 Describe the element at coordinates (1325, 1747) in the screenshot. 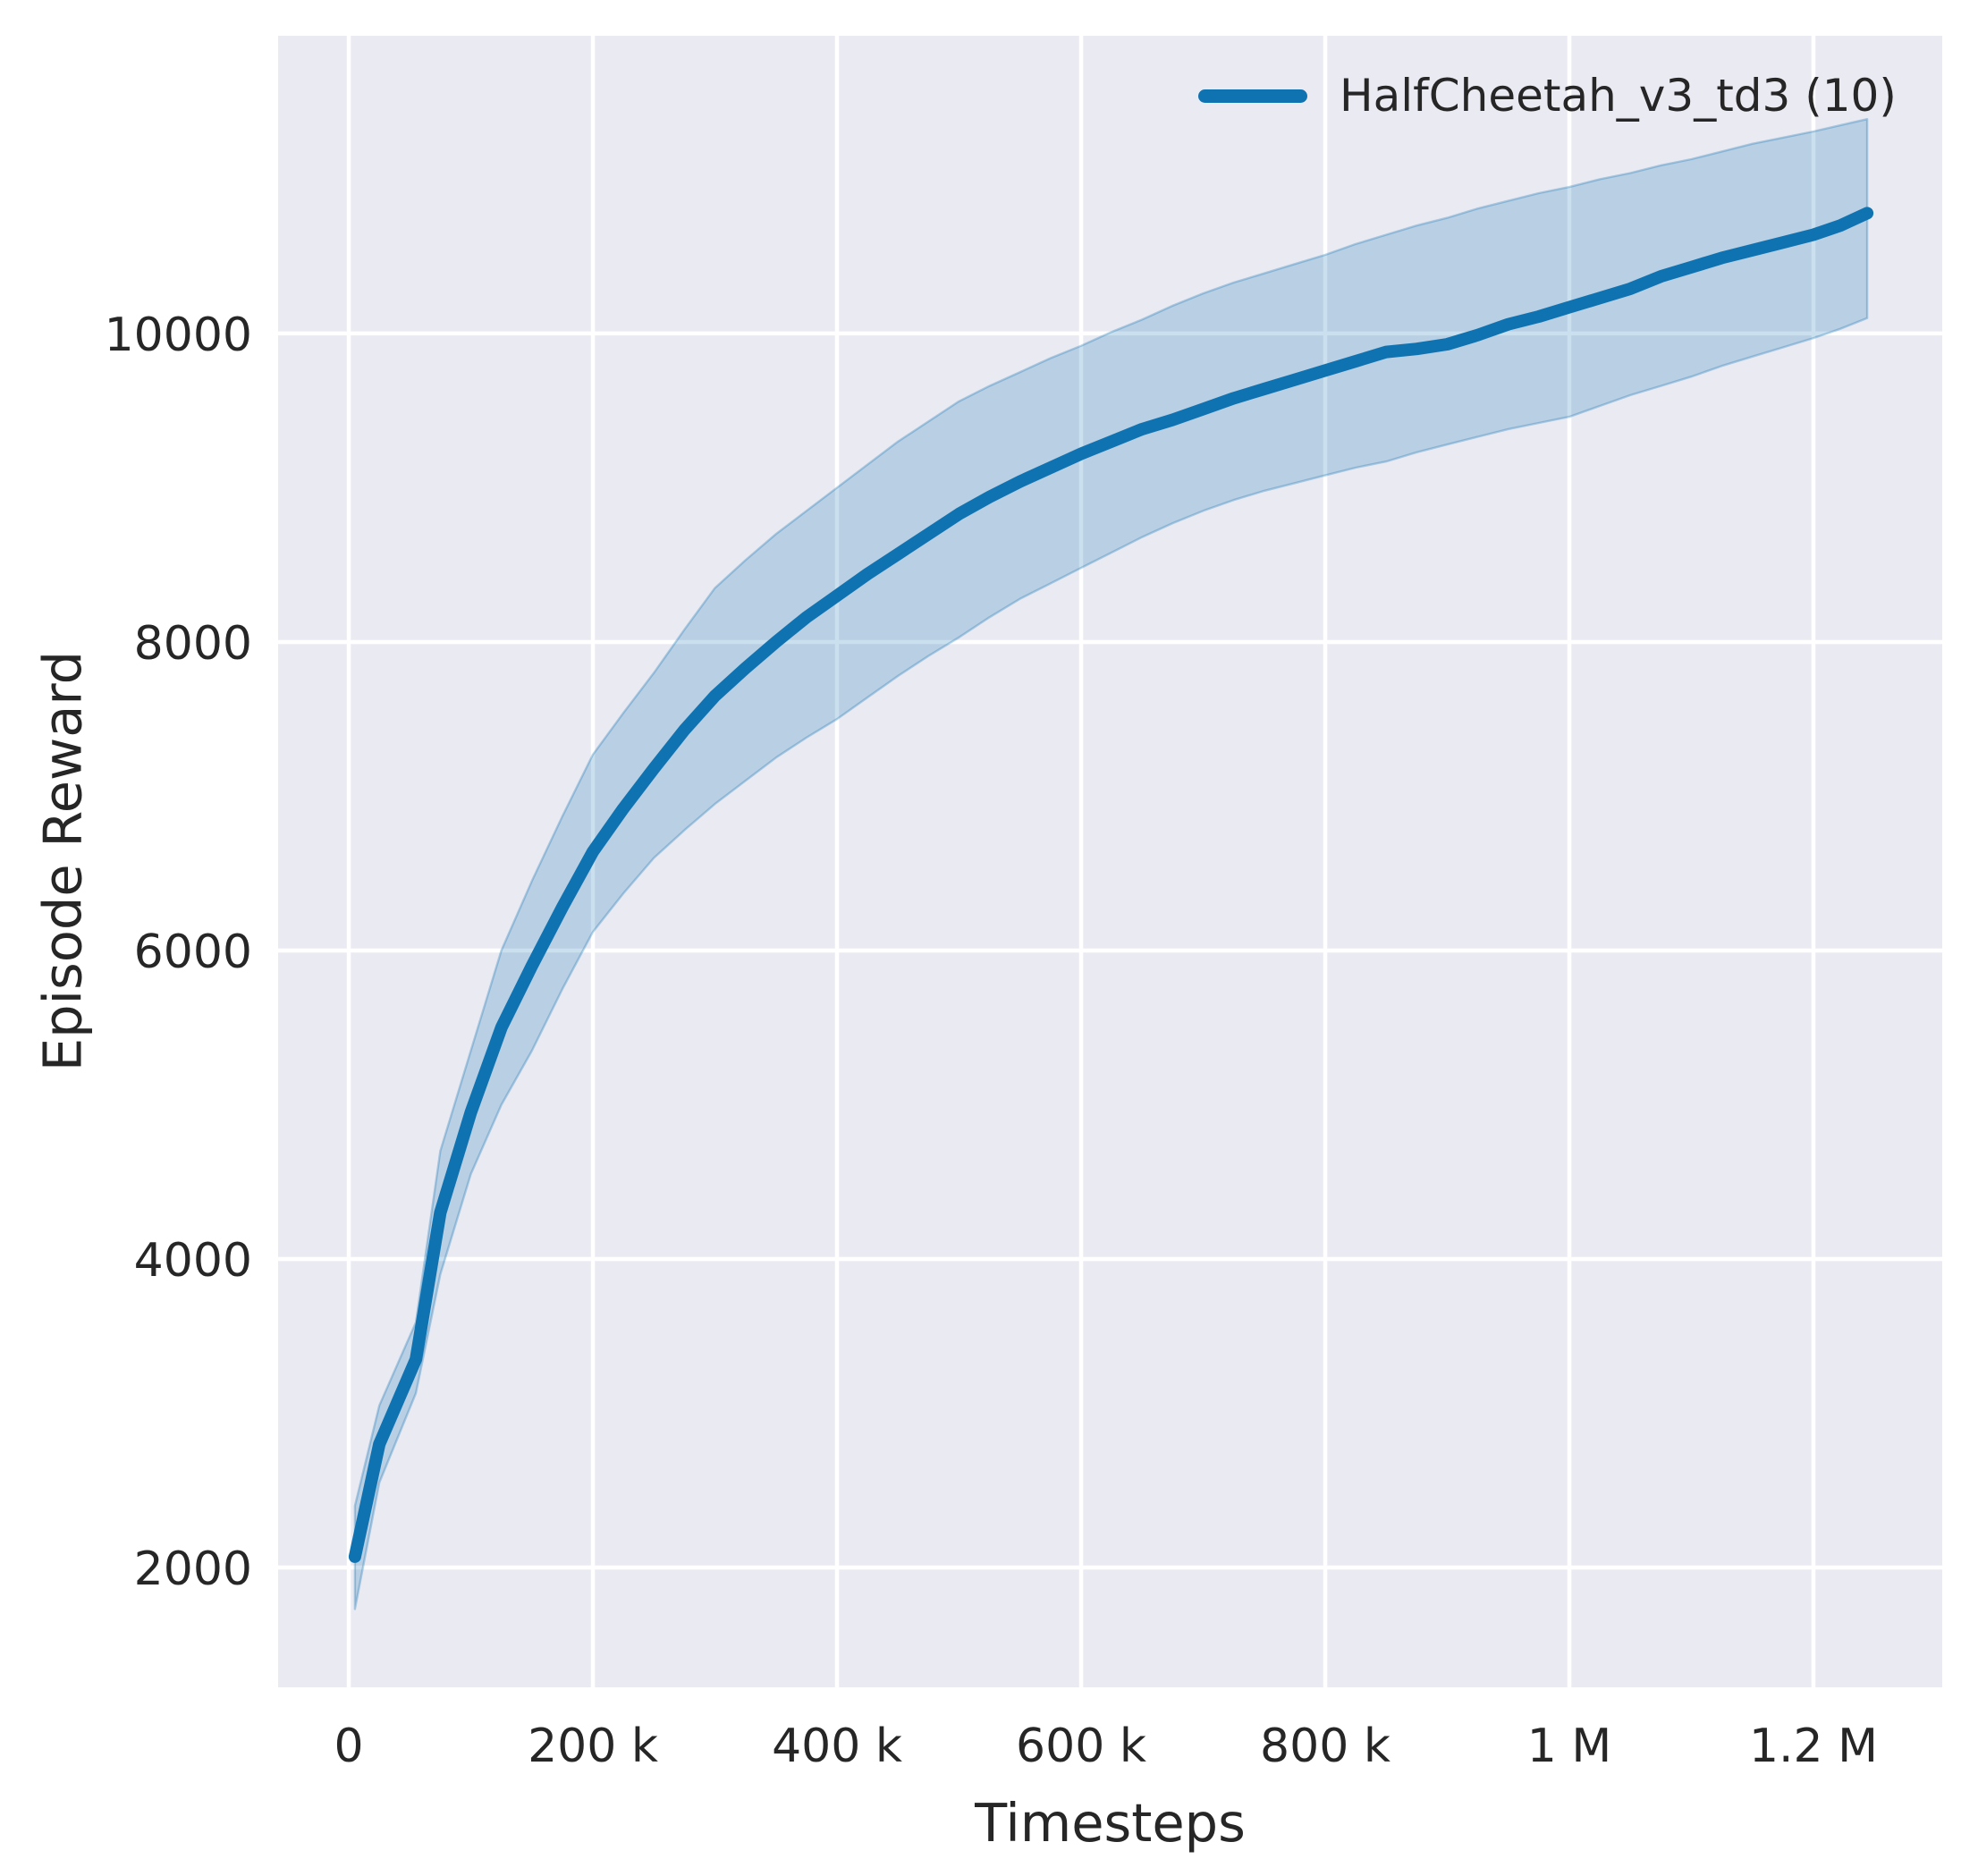

I see `x-tick-label: 800 k` at that location.